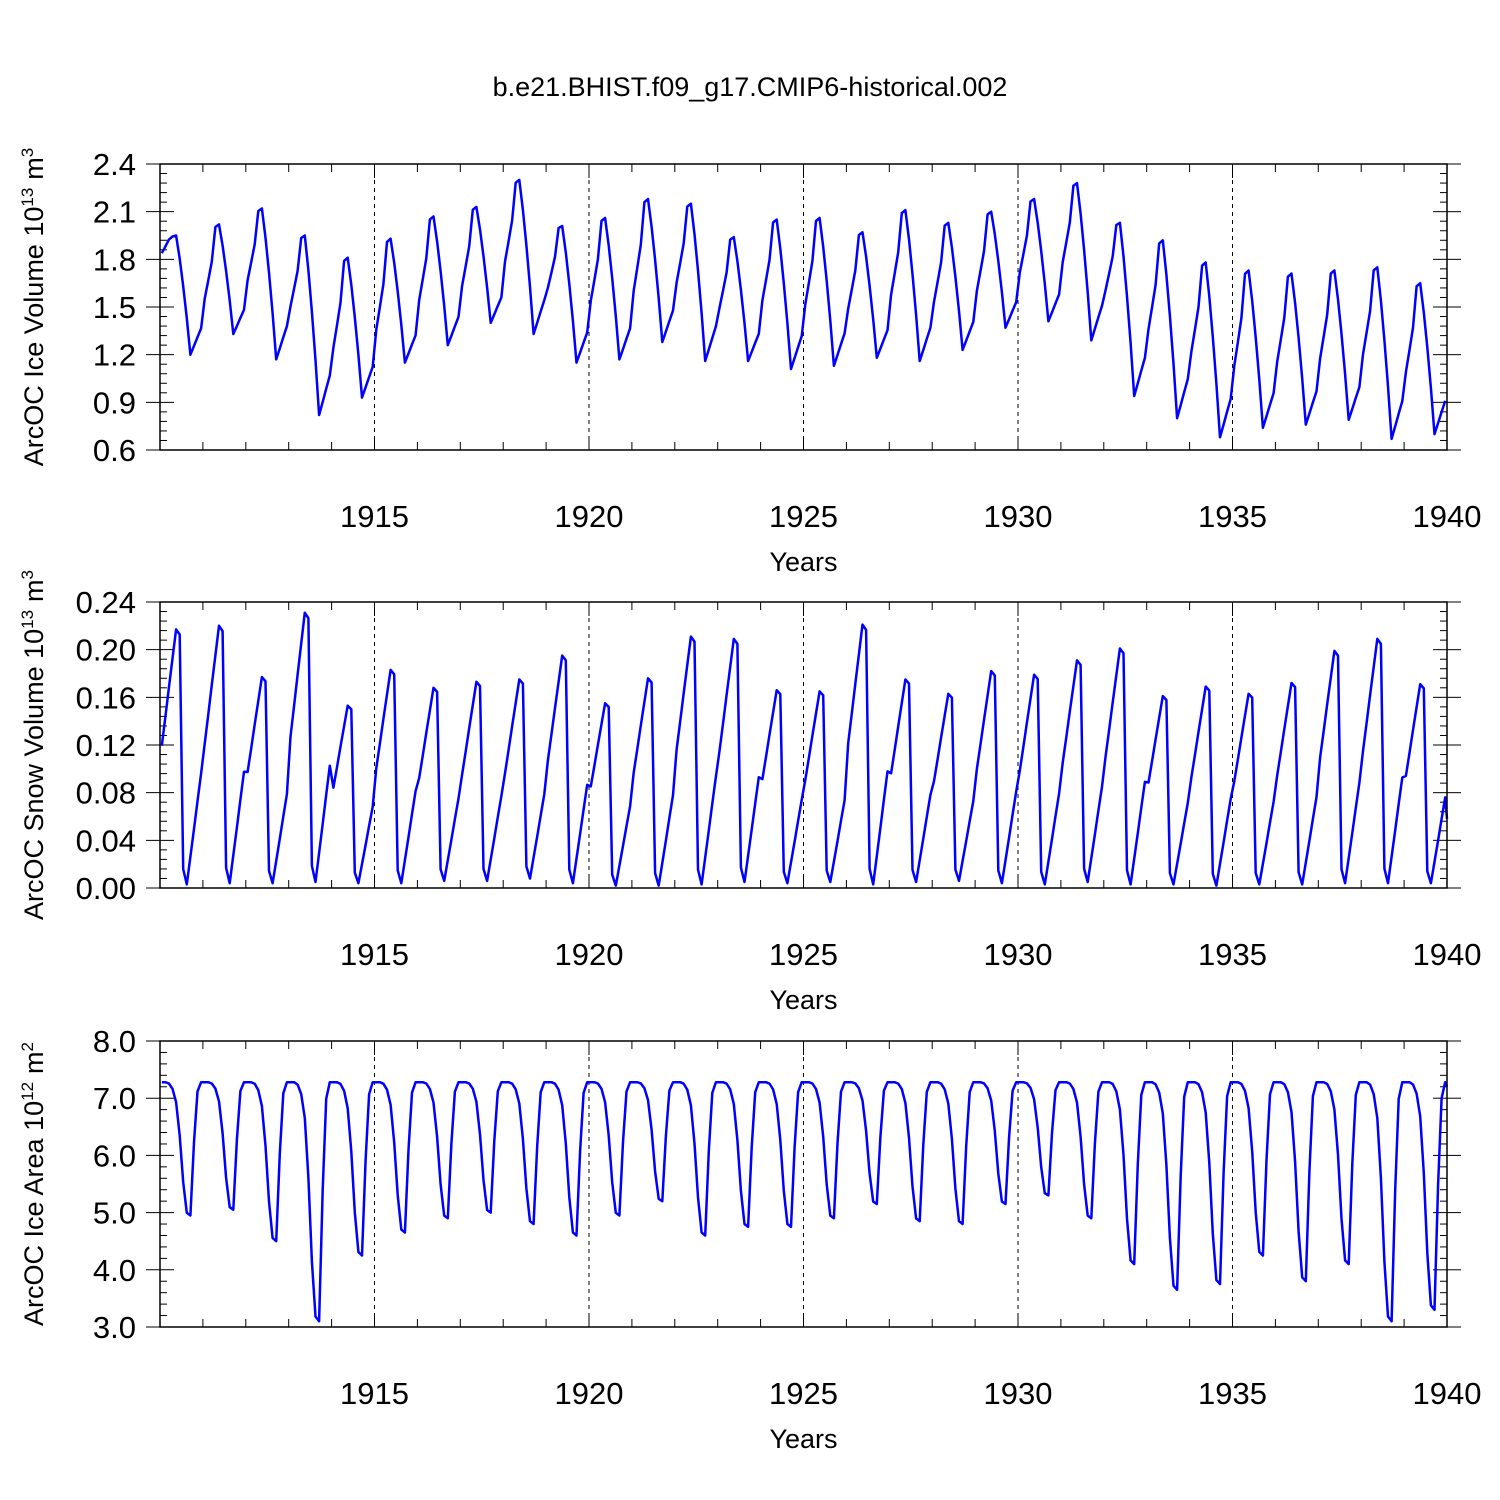  Describe the element at coordinates (114, 212) in the screenshot. I see `y-tick-label: 2.1` at that location.